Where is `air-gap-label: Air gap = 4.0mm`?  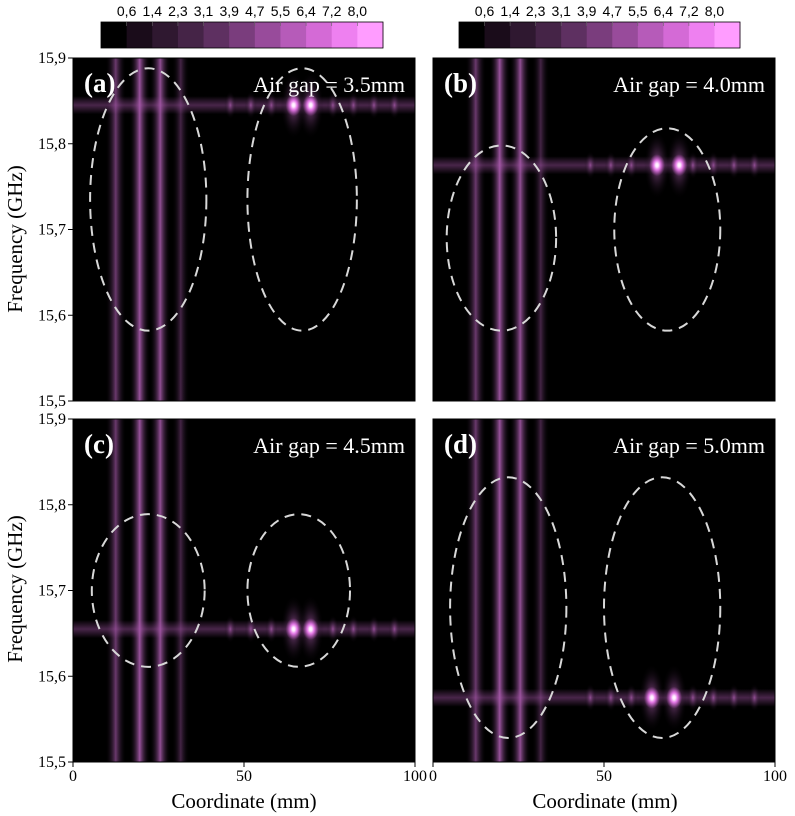
air-gap-label: Air gap = 4.0mm is located at coordinates (689, 84).